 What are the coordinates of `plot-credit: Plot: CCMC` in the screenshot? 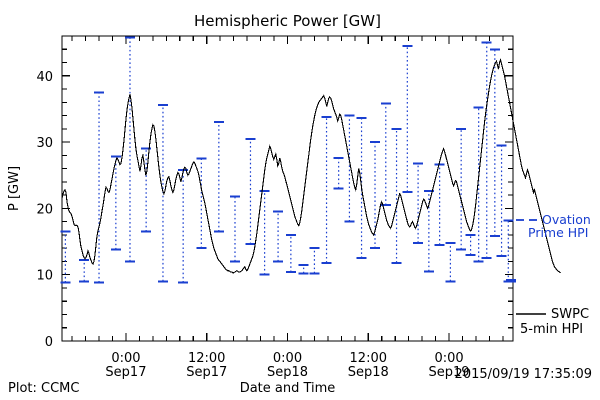 It's located at (43, 388).